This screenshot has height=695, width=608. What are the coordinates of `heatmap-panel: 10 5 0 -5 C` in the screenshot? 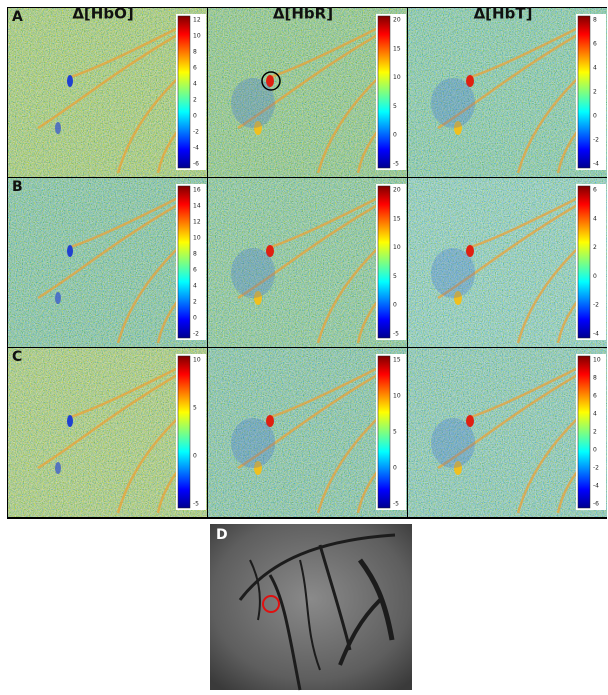 It's located at (107, 432).